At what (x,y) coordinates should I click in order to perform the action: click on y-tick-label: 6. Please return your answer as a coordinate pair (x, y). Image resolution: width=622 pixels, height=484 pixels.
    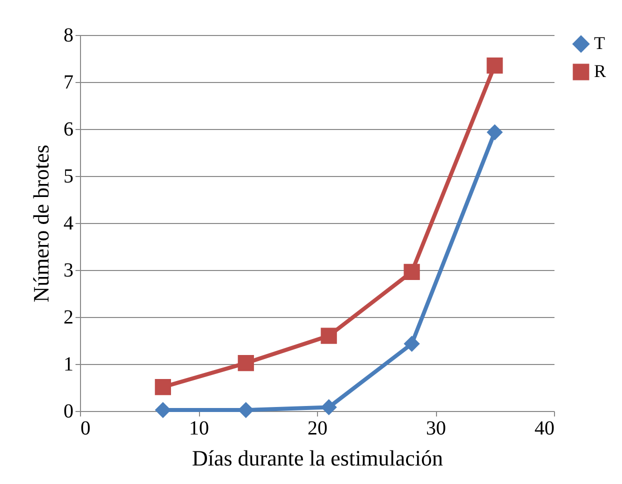
    Looking at the image, I should click on (69, 129).